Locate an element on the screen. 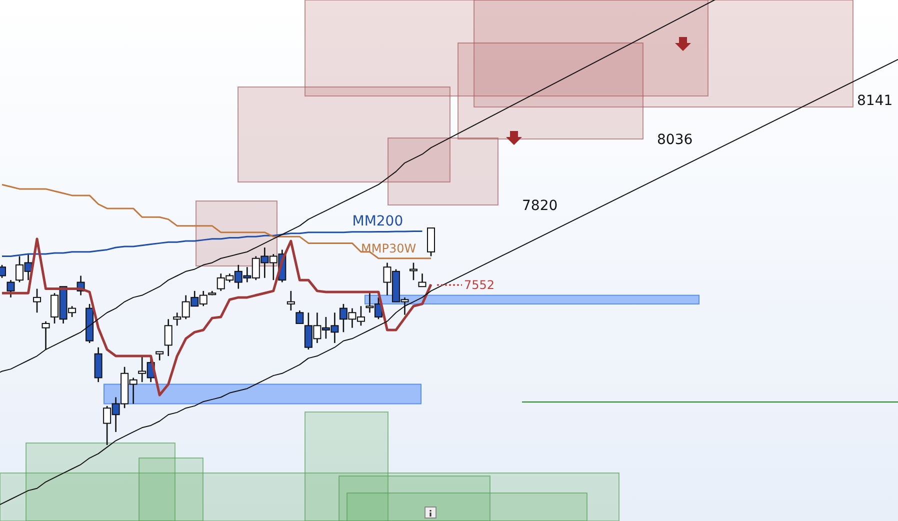 Image resolution: width=898 pixels, height=521 pixels. text: 7820 is located at coordinates (540, 206).